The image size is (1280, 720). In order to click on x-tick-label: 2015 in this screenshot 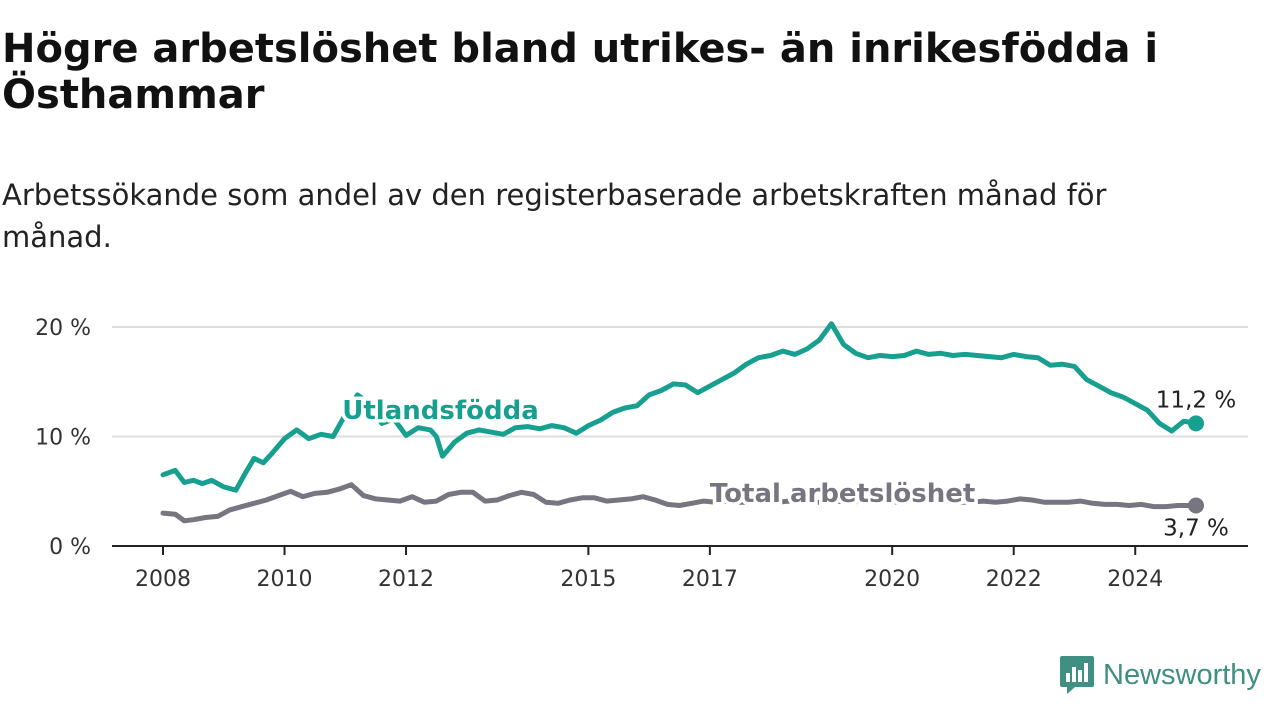, I will do `click(588, 579)`.